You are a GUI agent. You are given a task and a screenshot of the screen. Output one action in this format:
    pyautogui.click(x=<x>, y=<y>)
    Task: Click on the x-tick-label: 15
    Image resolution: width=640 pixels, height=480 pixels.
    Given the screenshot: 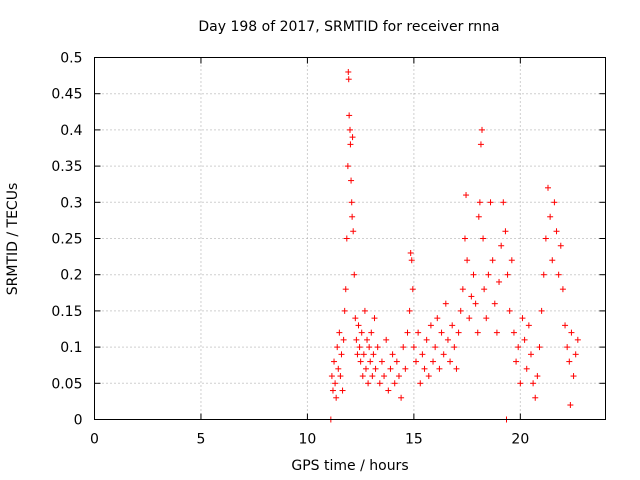 What is the action you would take?
    pyautogui.click(x=414, y=440)
    